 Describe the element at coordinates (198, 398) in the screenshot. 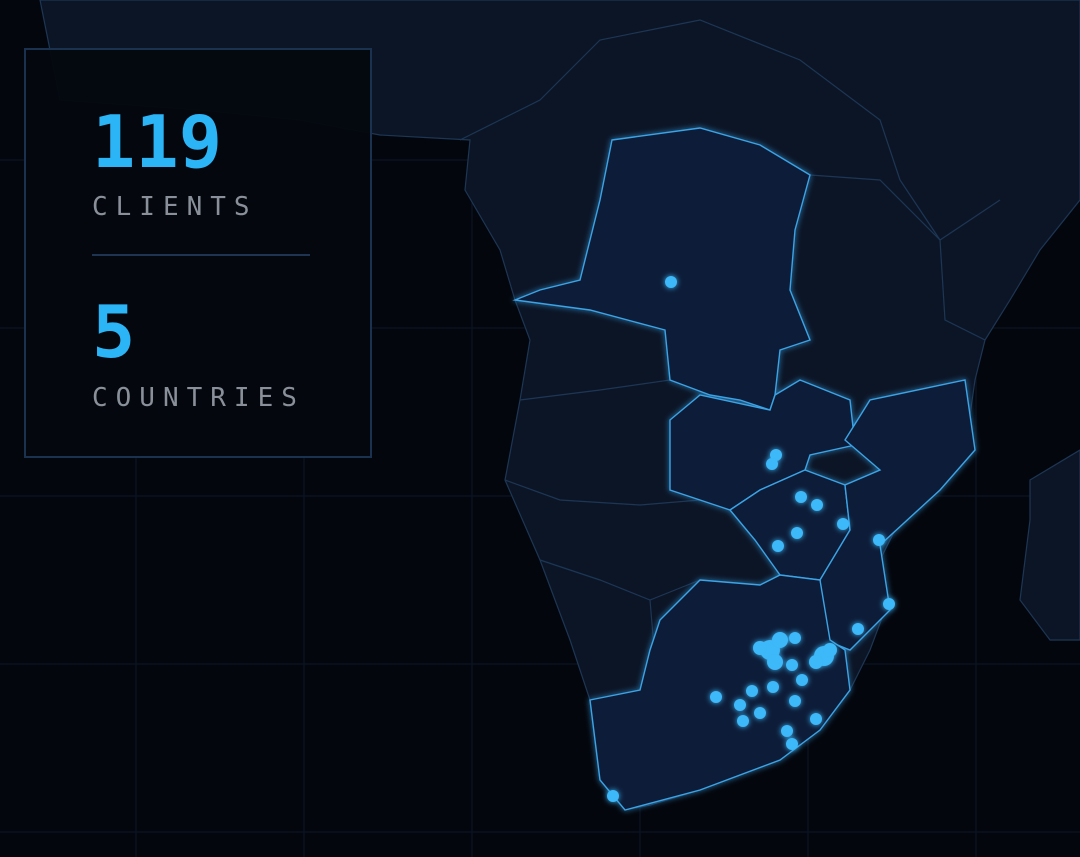

I see `countries-label: COUNTRIES` at that location.